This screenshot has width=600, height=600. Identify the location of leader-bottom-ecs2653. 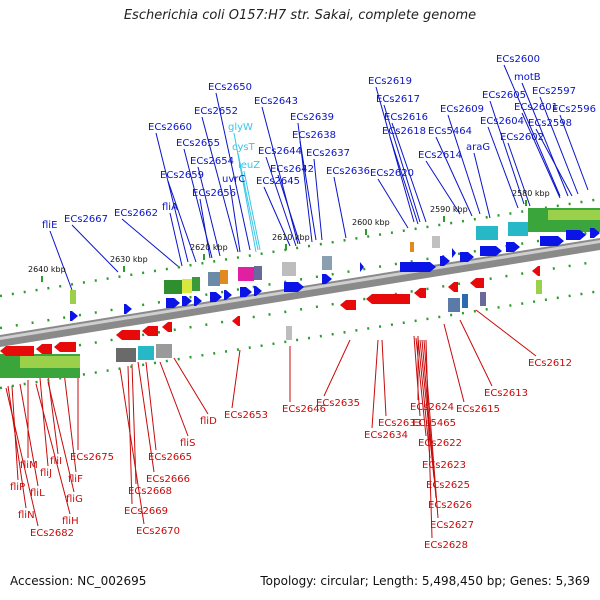
(236, 379).